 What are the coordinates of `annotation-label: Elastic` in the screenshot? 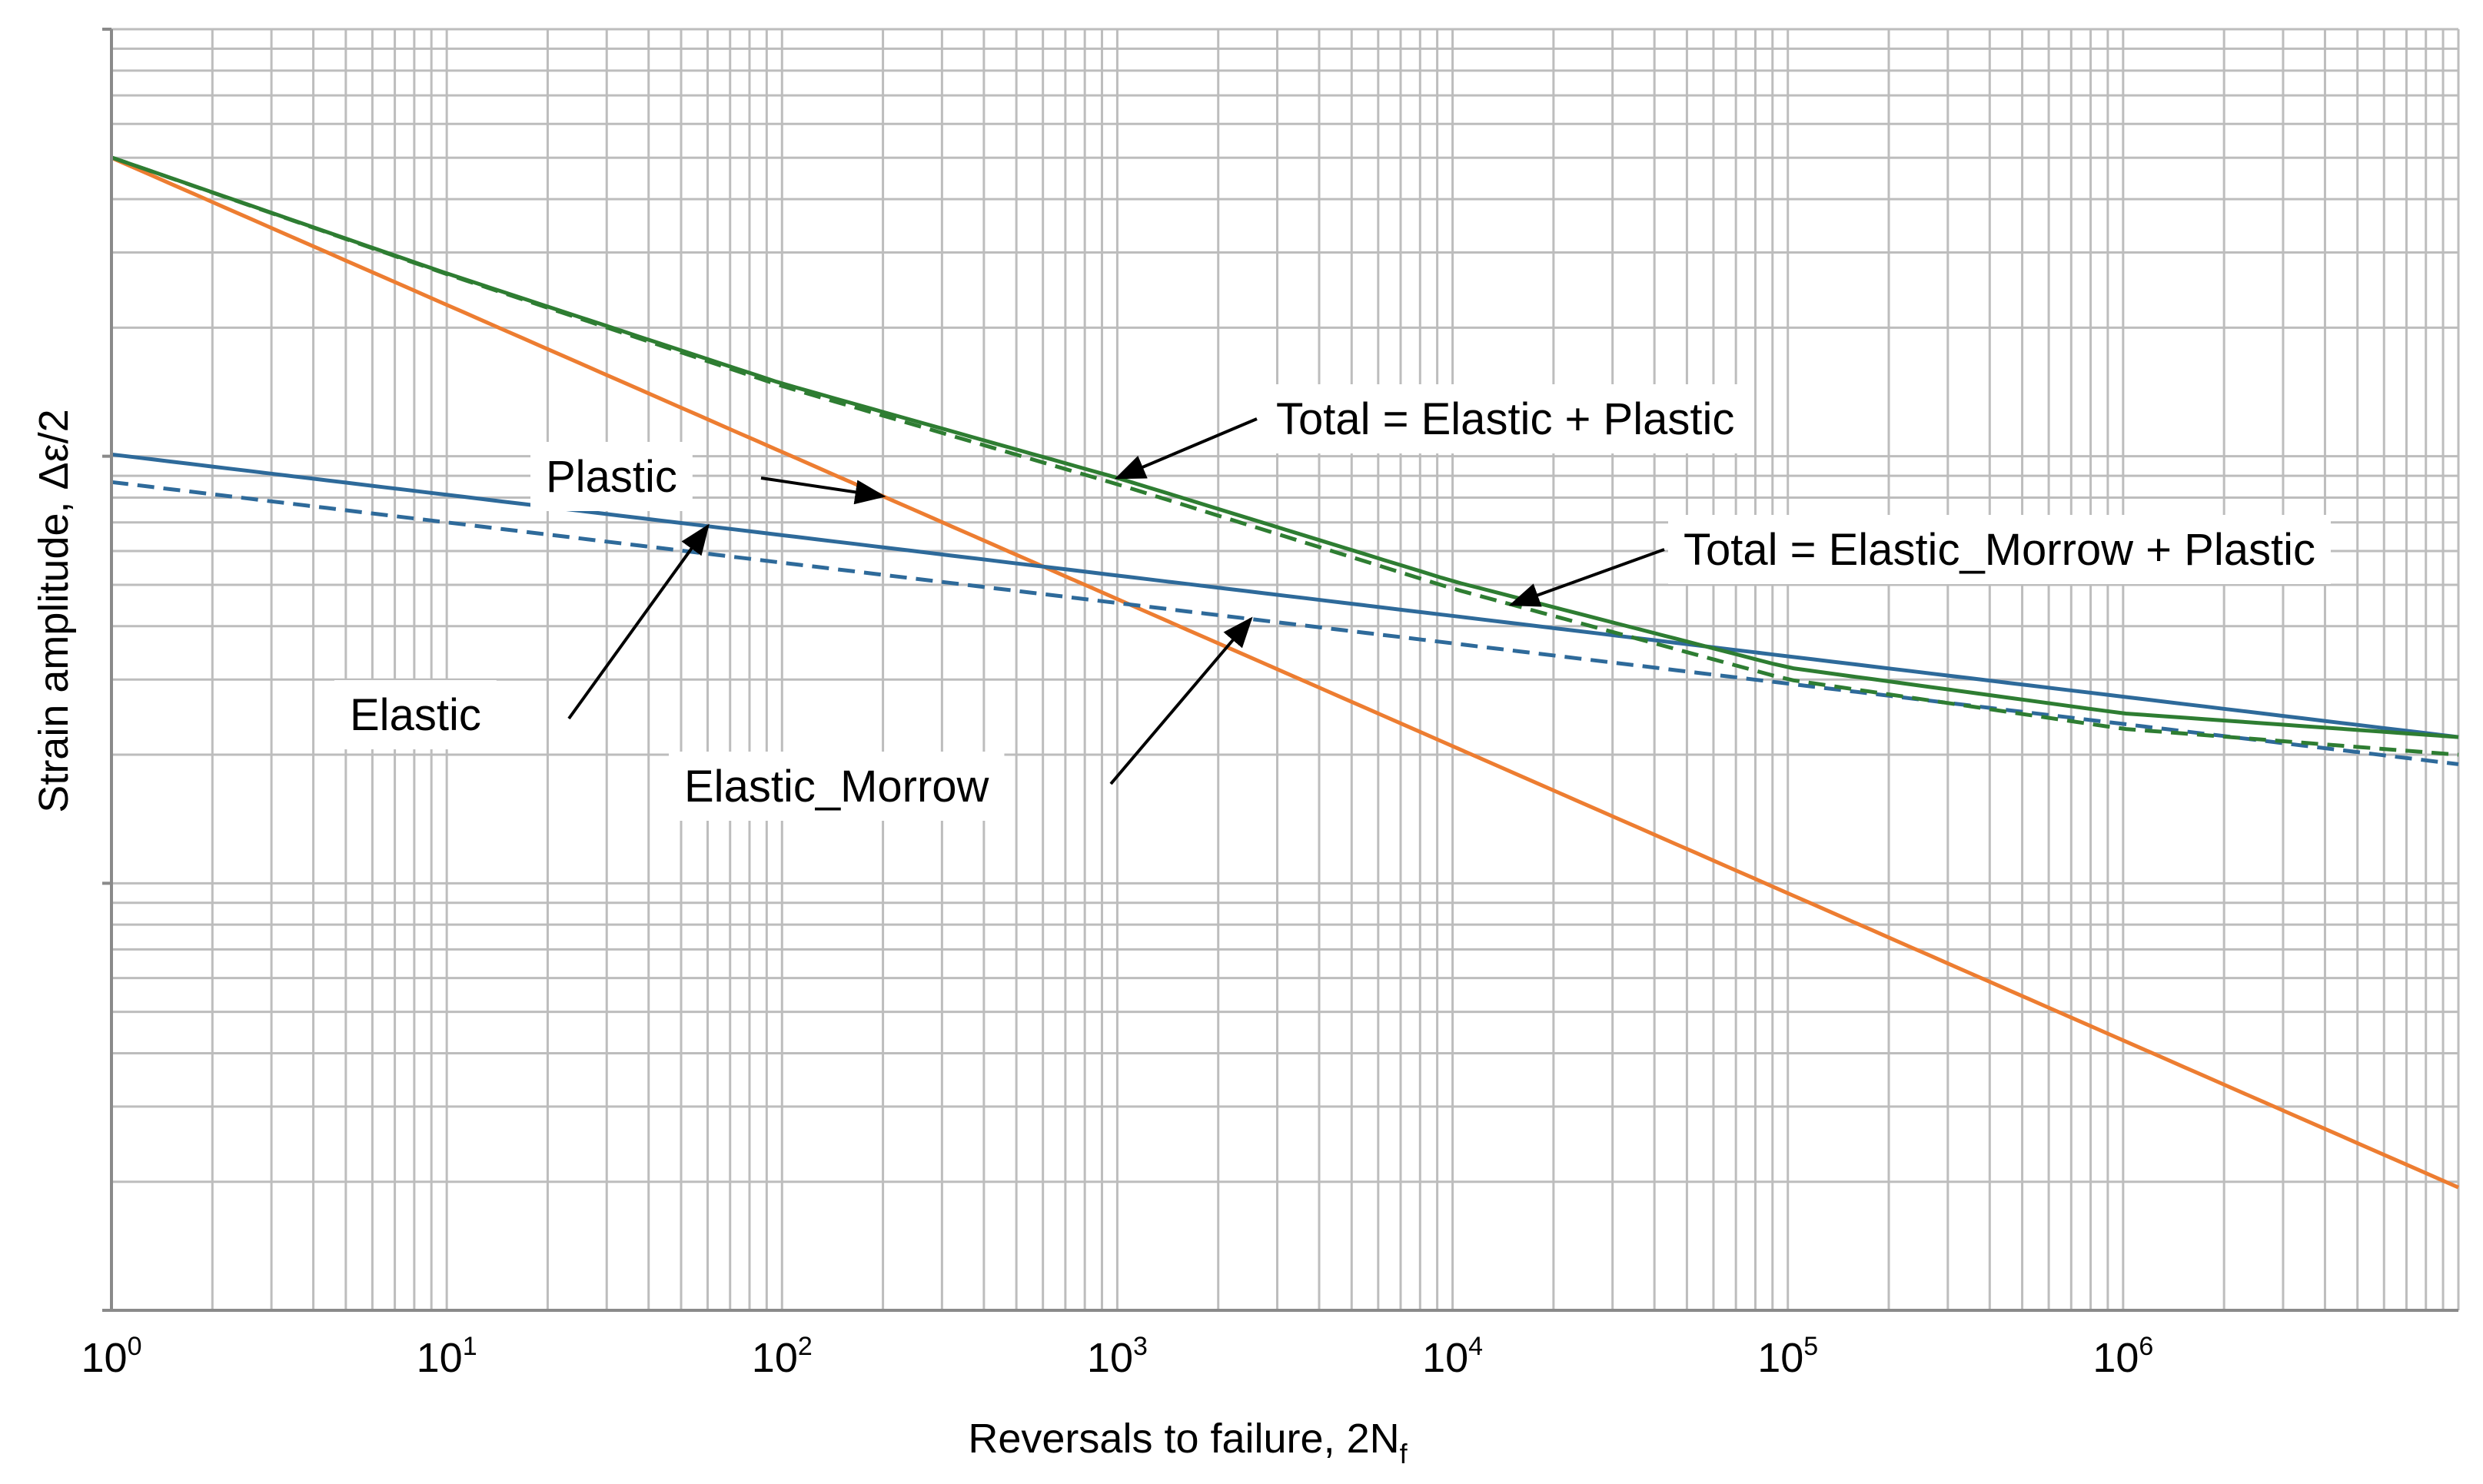 It's located at (415, 715).